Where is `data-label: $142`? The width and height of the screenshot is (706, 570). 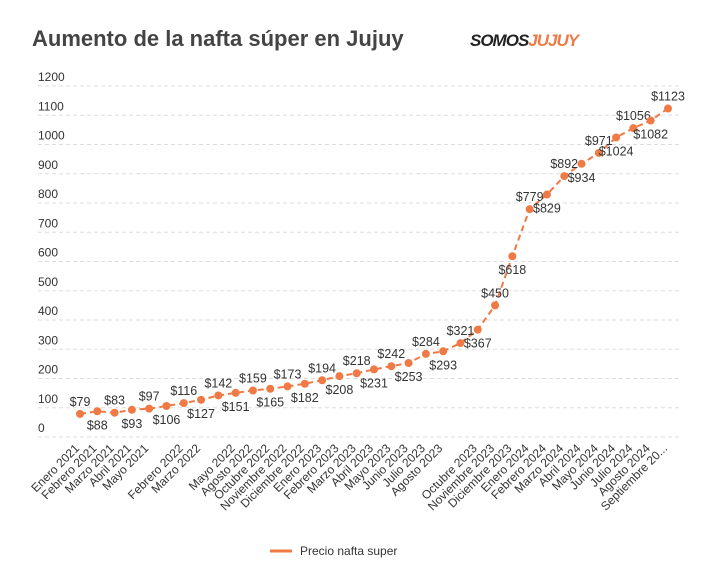 data-label: $142 is located at coordinates (218, 383).